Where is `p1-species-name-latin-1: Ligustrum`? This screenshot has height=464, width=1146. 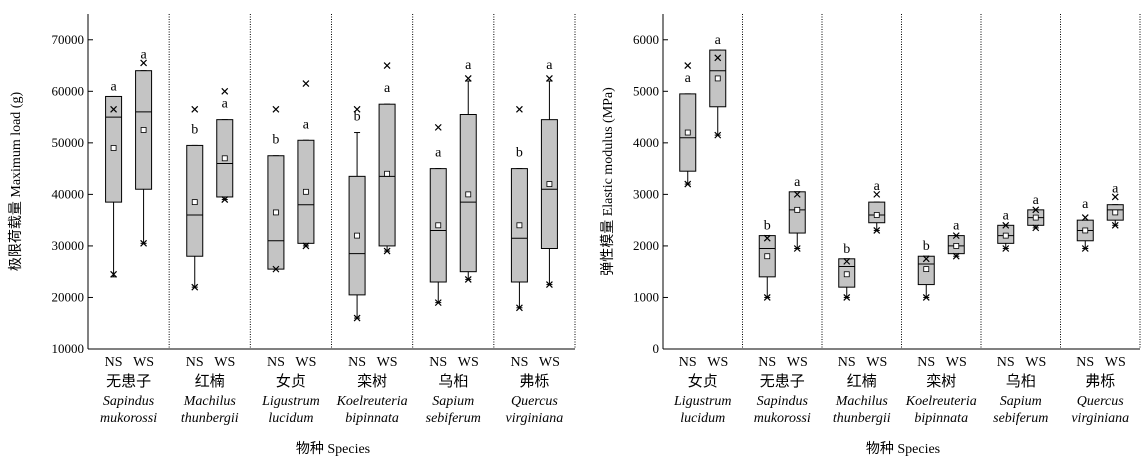 p1-species-name-latin-1: Ligustrum is located at coordinates (290, 401).